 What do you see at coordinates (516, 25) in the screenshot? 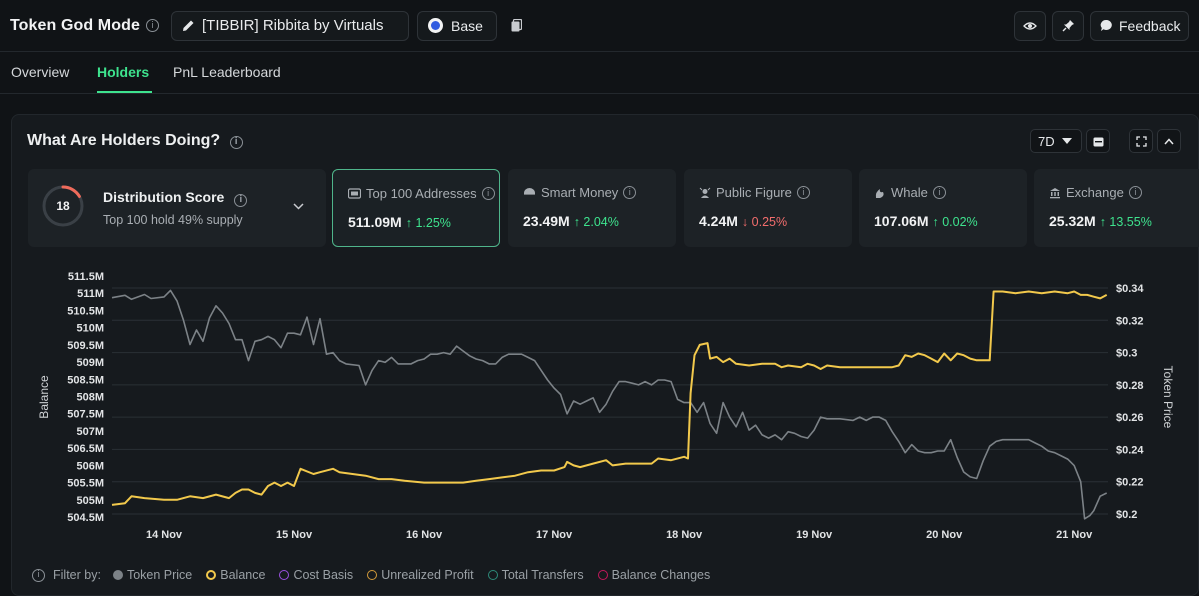
I see `copy-icon` at bounding box center [516, 25].